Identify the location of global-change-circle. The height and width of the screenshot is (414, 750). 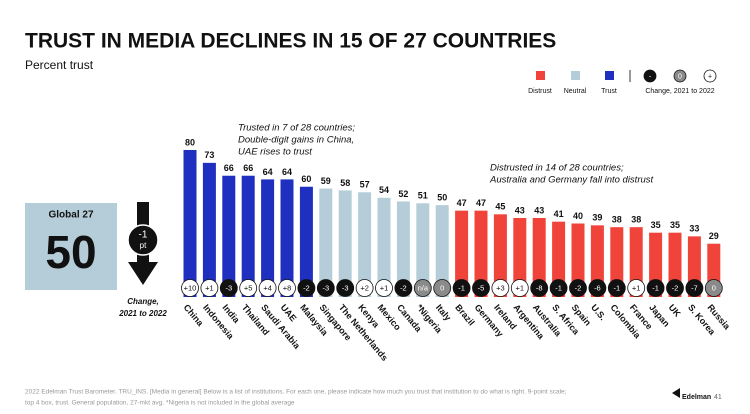
(143, 240).